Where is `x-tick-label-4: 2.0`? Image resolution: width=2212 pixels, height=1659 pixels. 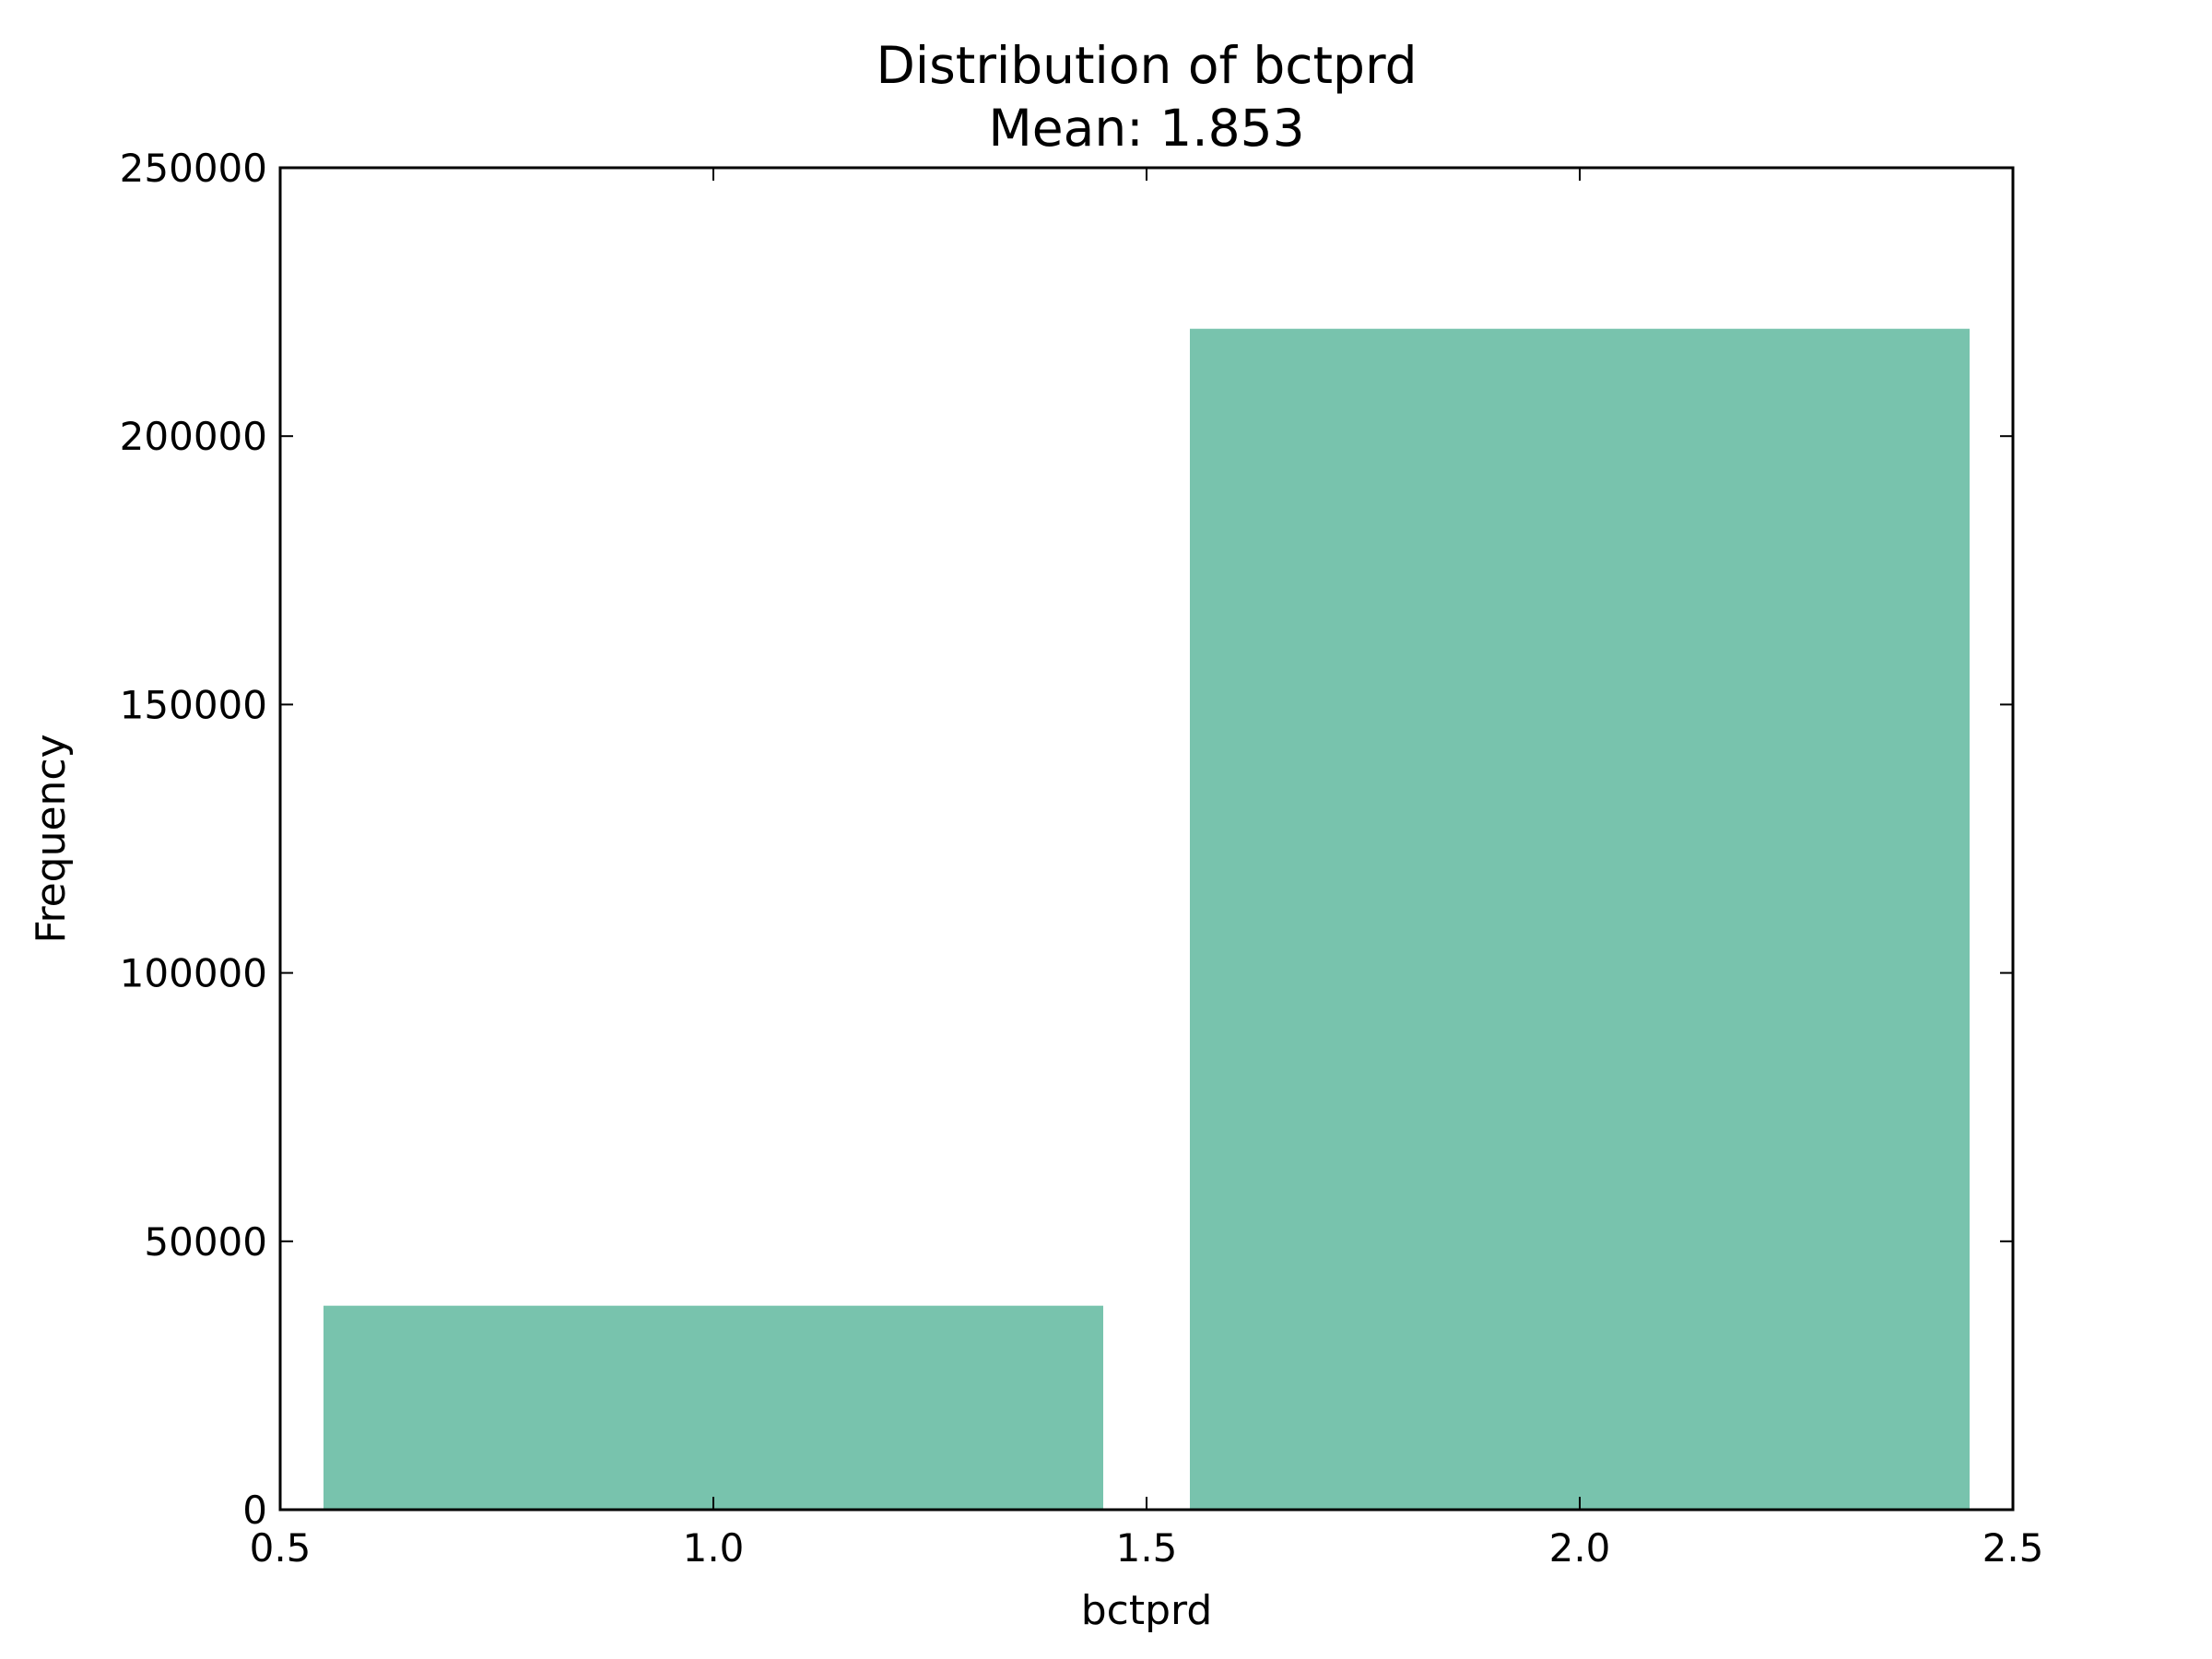 x-tick-label-4: 2.0 is located at coordinates (1580, 1548).